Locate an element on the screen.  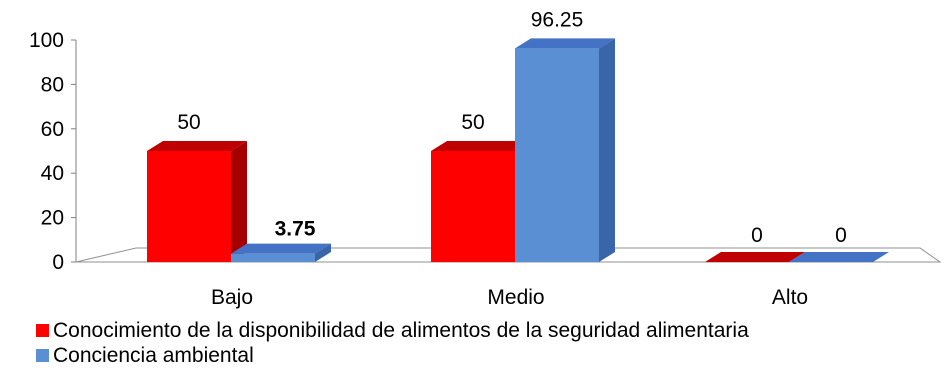
bar-2-alto is located at coordinates (839, 257).